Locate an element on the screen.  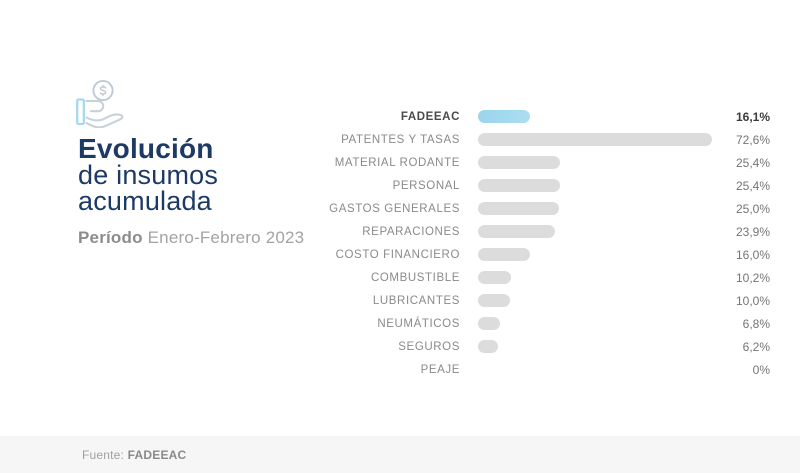
page-title: Evolución de insumos acumulada is located at coordinates (203, 174).